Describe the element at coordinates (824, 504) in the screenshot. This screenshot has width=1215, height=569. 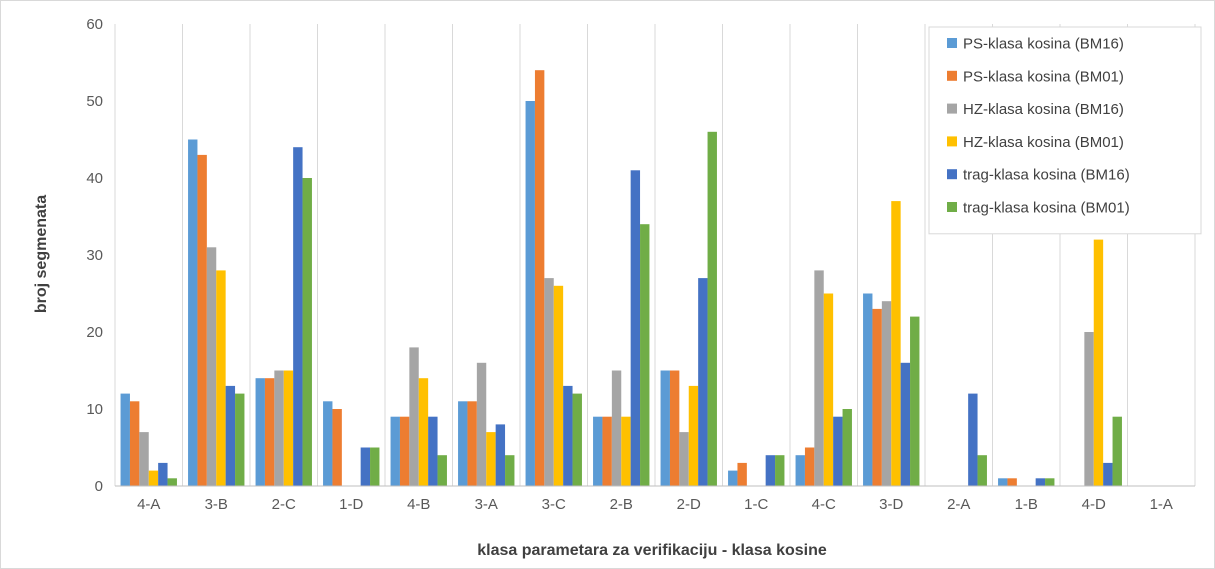
I see `x-tick-label: 4-C` at that location.